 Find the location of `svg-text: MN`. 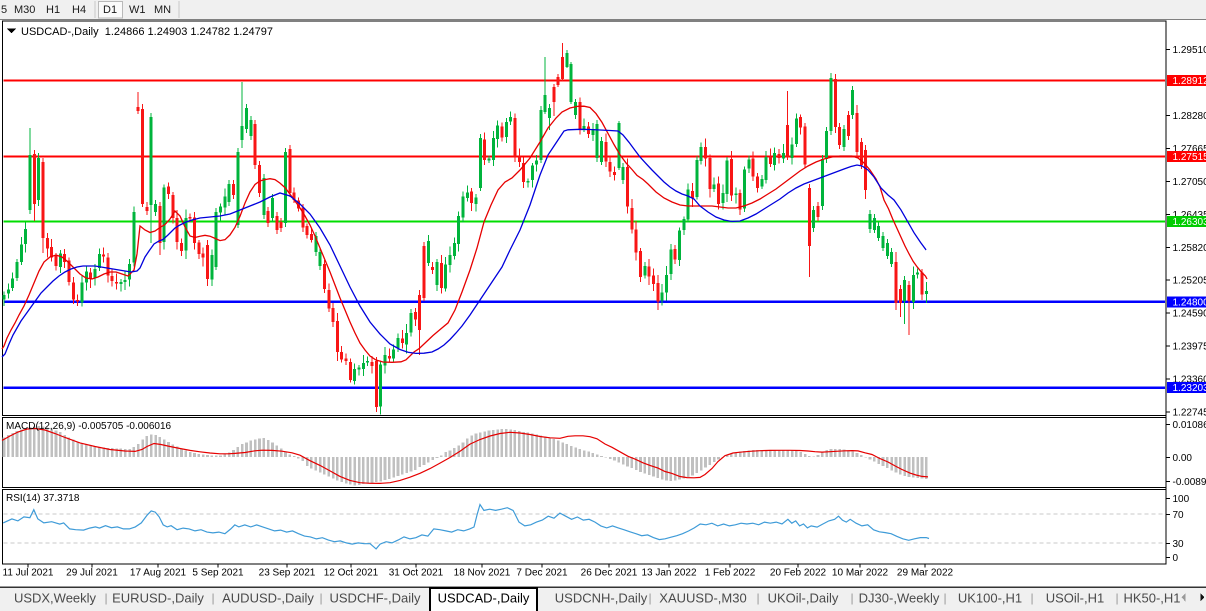

svg-text: MN is located at coordinates (162, 10).